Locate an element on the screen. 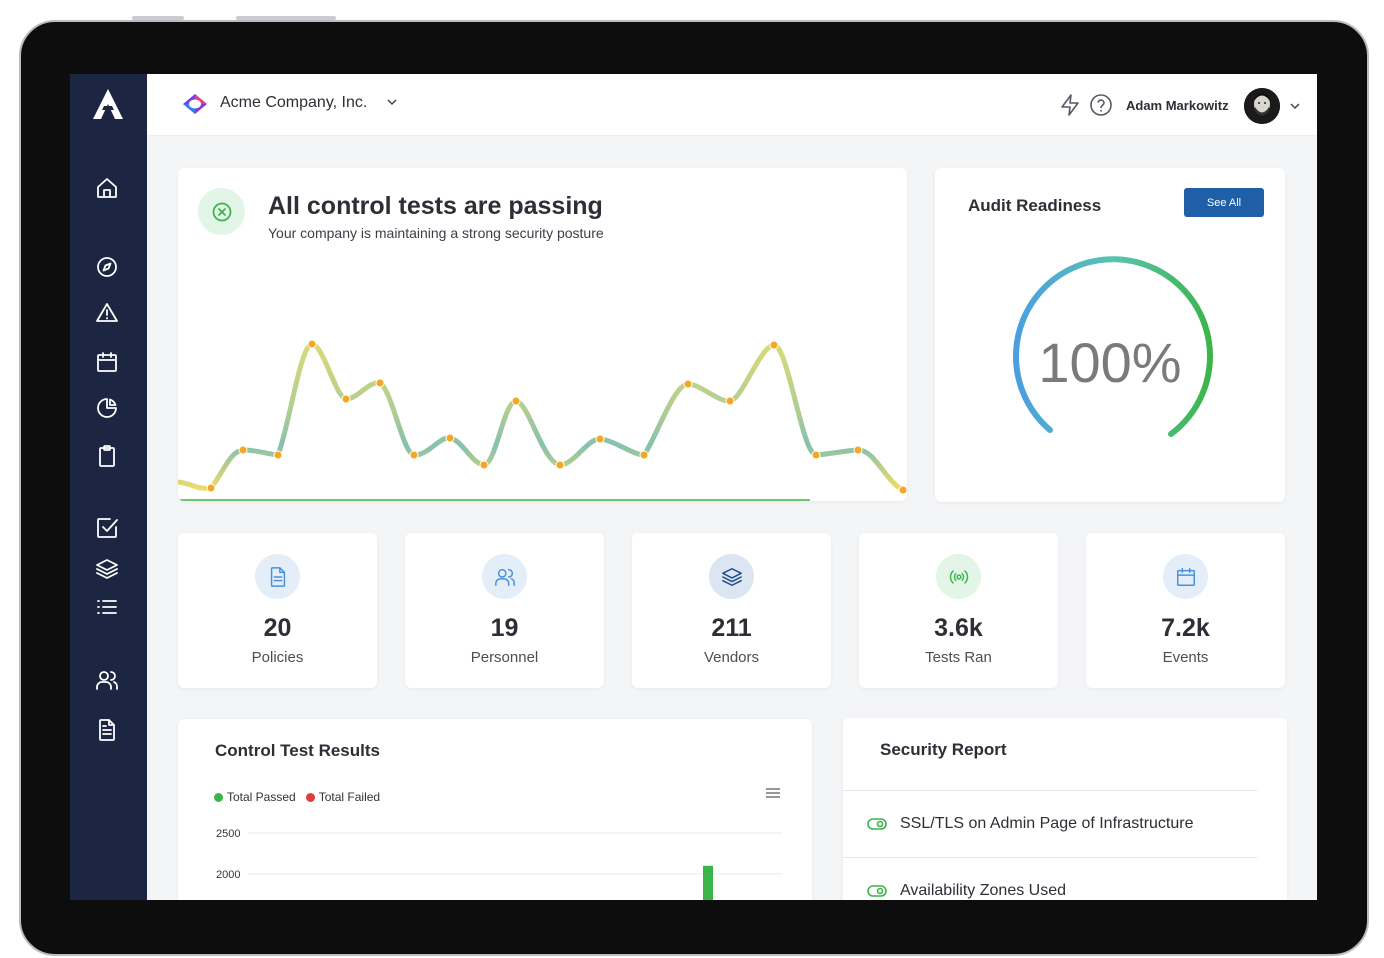 The image size is (1384, 958). stat-card-policies: 20 Policies is located at coordinates (277, 610).